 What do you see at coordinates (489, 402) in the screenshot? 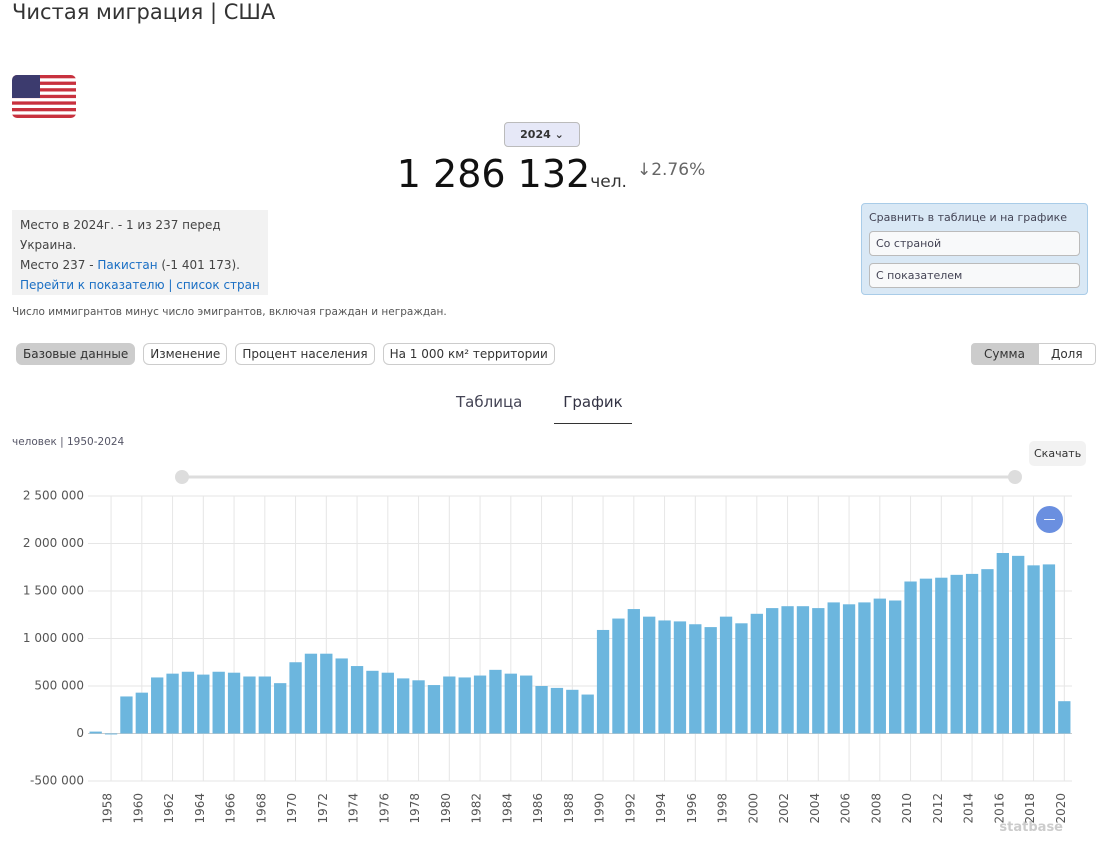
I see `tab: Таблица` at bounding box center [489, 402].